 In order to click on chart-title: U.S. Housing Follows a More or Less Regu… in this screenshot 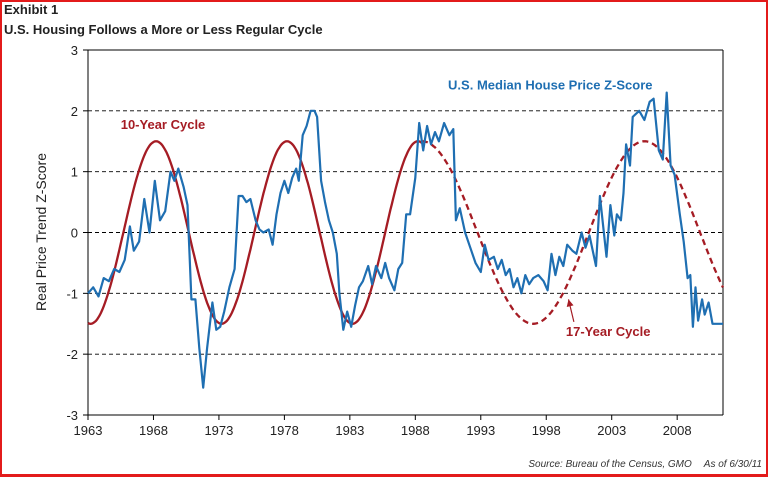, I will do `click(163, 29)`.